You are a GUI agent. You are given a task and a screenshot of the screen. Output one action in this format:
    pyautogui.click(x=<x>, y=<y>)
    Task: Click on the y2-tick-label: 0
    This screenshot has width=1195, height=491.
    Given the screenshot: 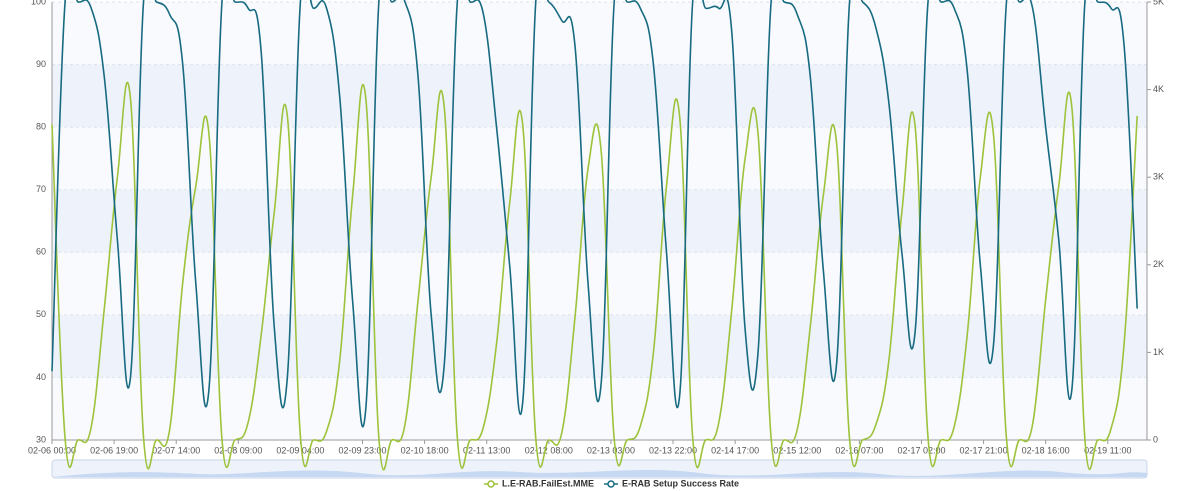 What is the action you would take?
    pyautogui.click(x=1155, y=439)
    